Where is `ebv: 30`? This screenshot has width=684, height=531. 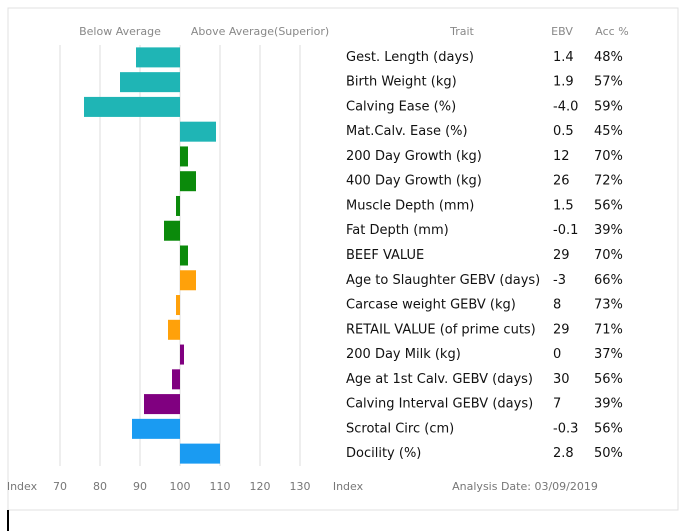 ebv: 30 is located at coordinates (561, 379).